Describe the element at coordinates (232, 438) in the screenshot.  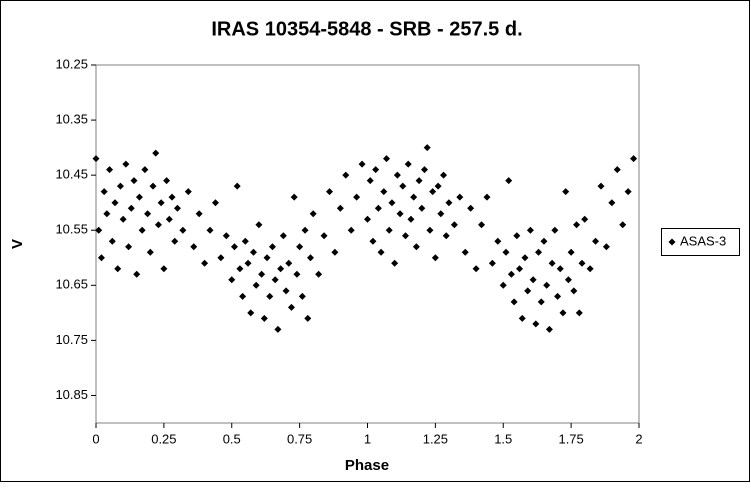
I see `x-tick-label: 0.5` at that location.